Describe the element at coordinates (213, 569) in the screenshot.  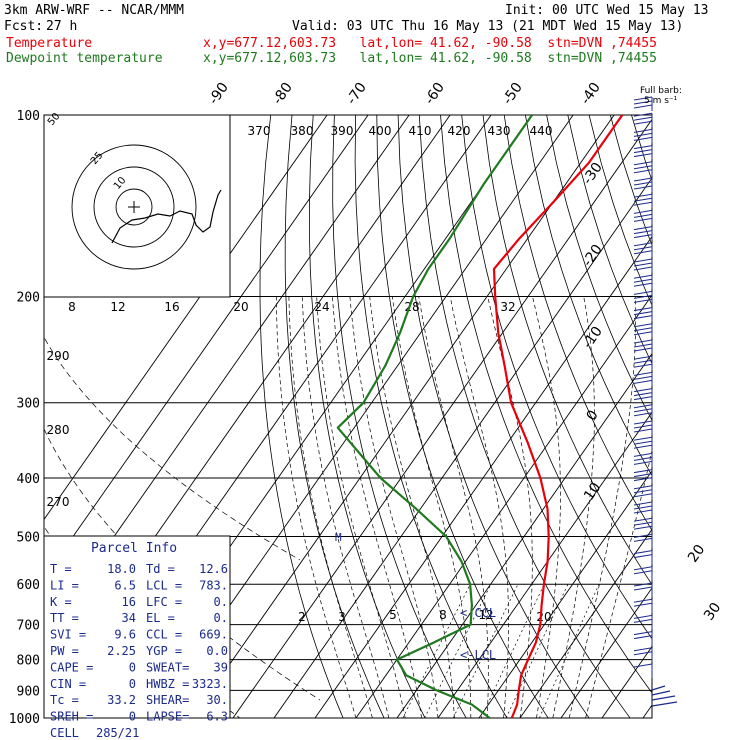
I see `parcel-value: 12.6` at that location.